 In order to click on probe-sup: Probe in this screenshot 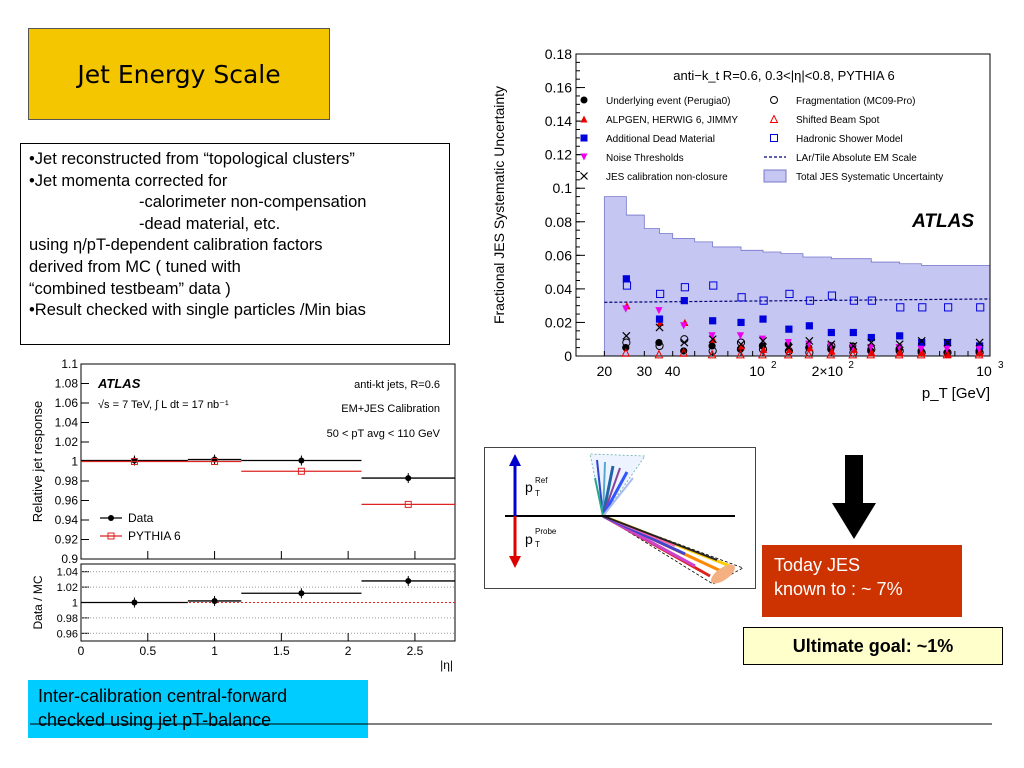, I will do `click(546, 531)`.